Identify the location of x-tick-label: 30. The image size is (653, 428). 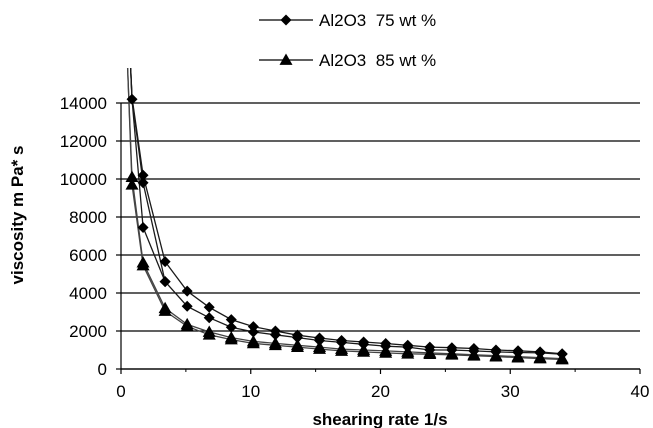
(510, 391).